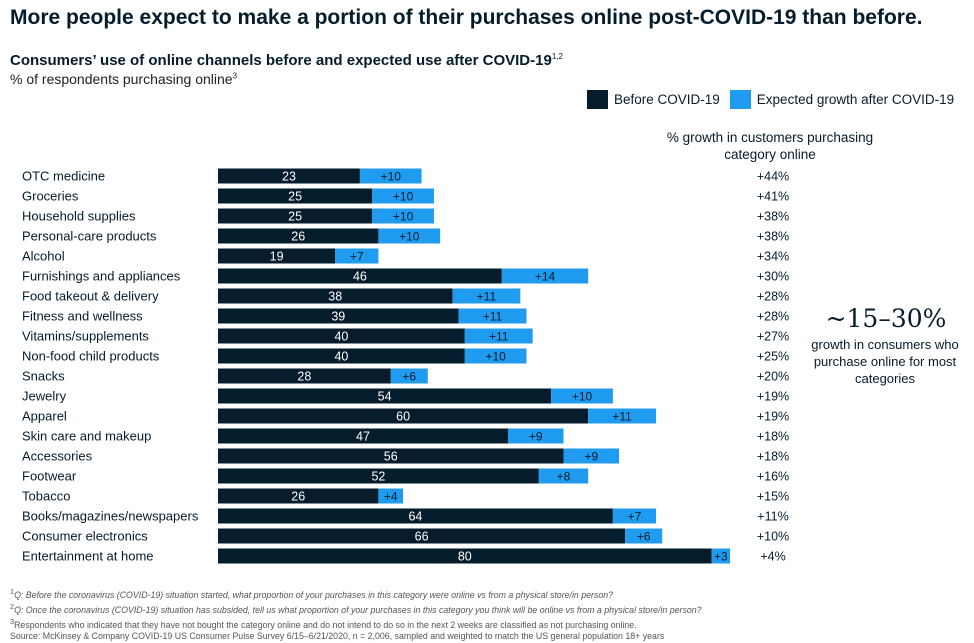  Describe the element at coordinates (667, 99) in the screenshot. I see `legend-label-before: Before COVID-19` at that location.